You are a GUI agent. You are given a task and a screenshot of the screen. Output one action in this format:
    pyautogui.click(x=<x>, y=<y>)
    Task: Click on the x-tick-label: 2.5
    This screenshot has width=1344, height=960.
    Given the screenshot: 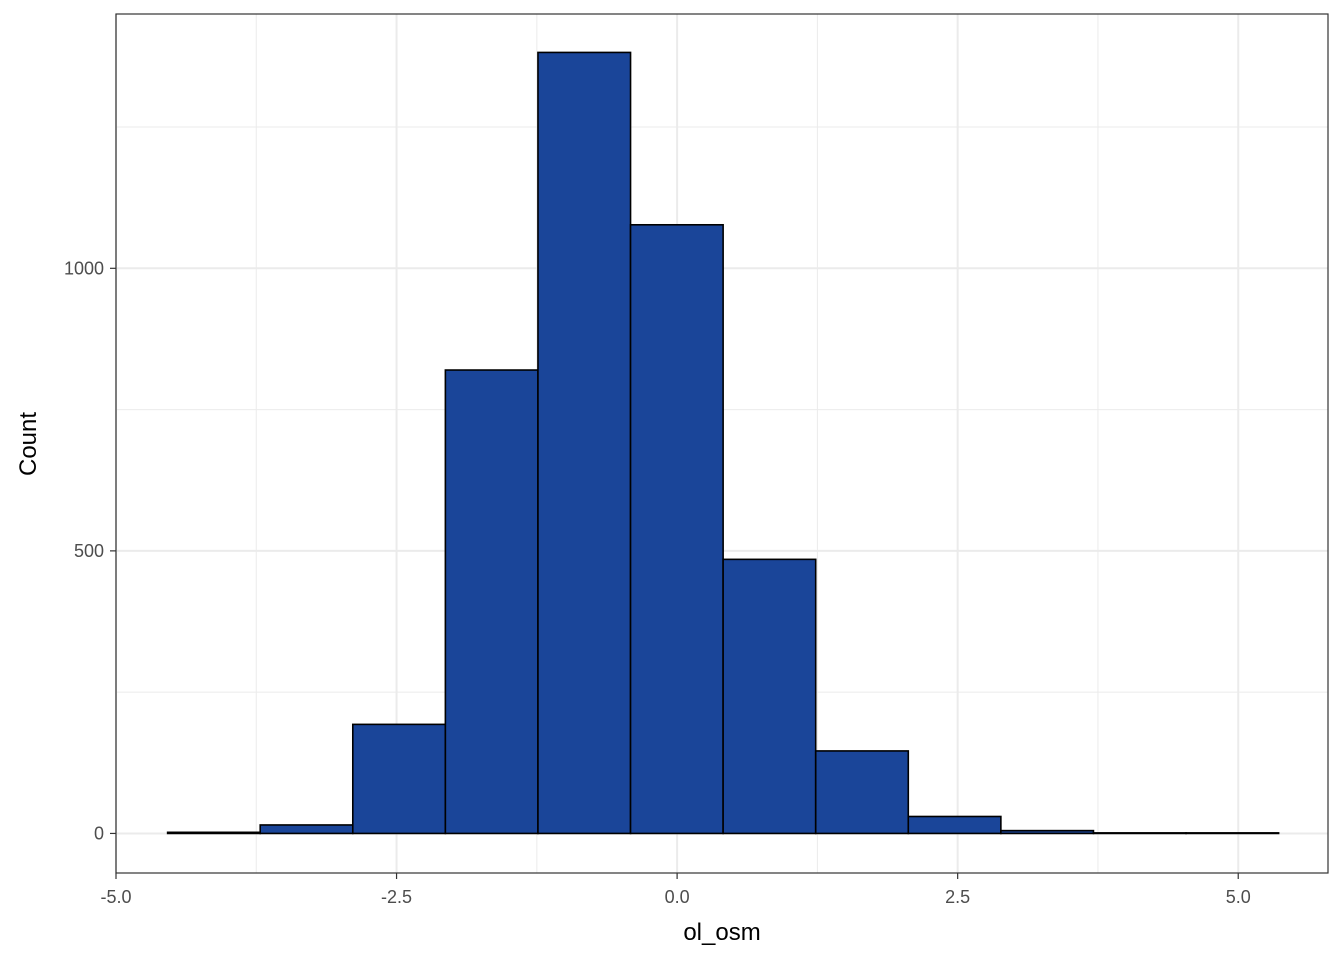 What is the action you would take?
    pyautogui.click(x=957, y=897)
    